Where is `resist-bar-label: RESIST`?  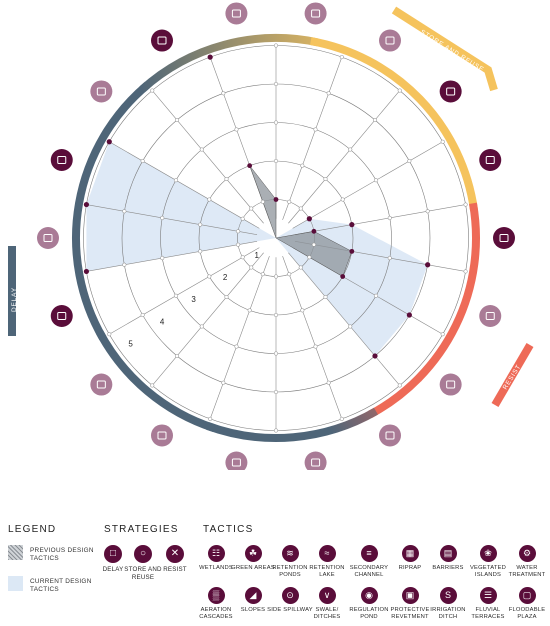 resist-bar-label: RESIST is located at coordinates (512, 377).